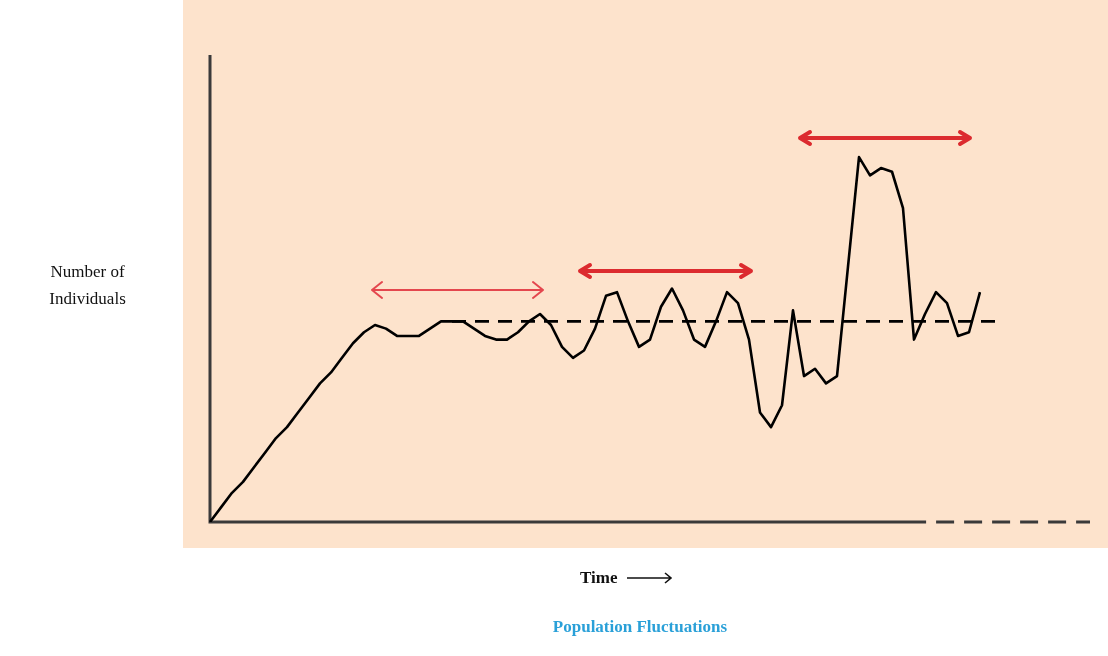 The width and height of the screenshot is (1108, 656). What do you see at coordinates (640, 627) in the screenshot?
I see `text: Population Fluctuations` at bounding box center [640, 627].